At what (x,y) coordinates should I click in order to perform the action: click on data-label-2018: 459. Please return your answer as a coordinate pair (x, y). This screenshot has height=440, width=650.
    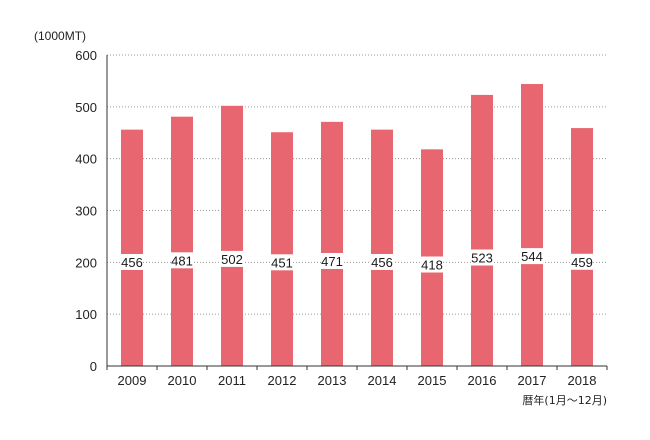
    Looking at the image, I should click on (582, 262).